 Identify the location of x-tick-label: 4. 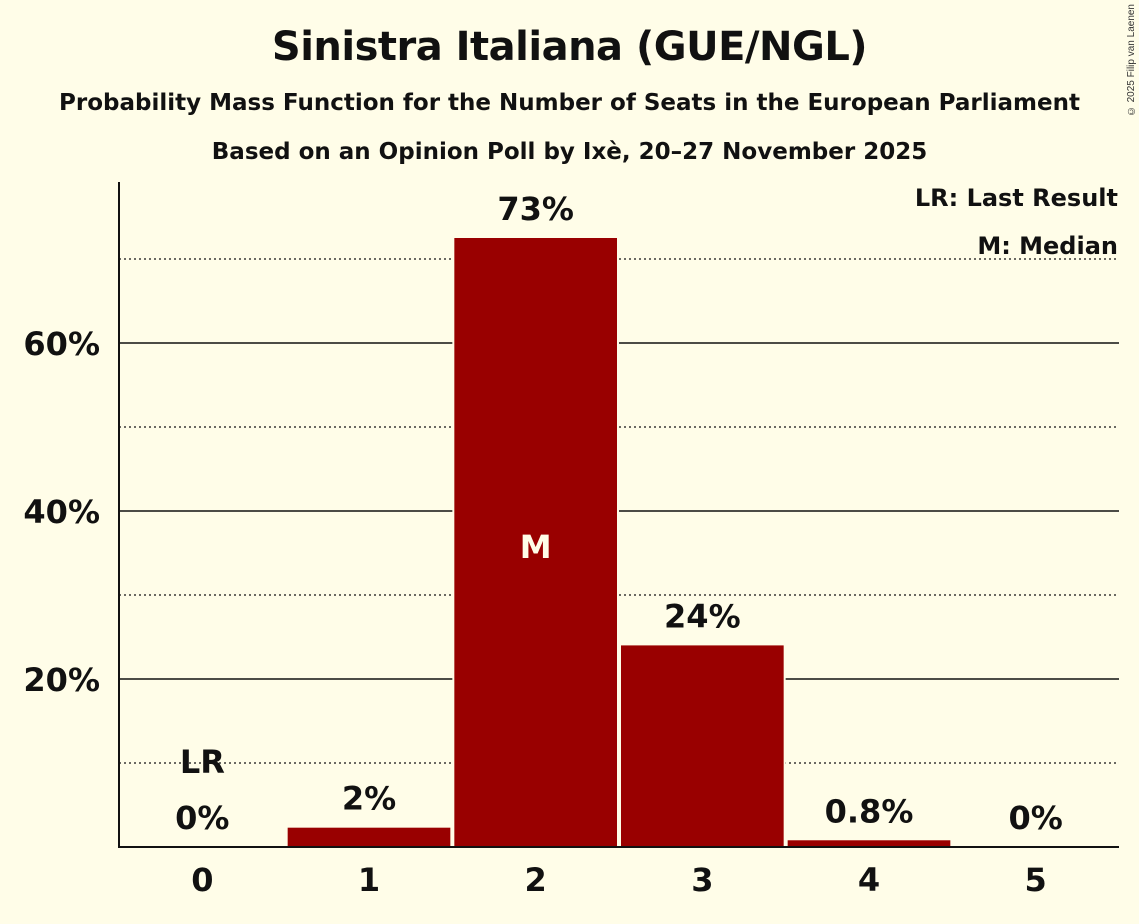
(869, 880).